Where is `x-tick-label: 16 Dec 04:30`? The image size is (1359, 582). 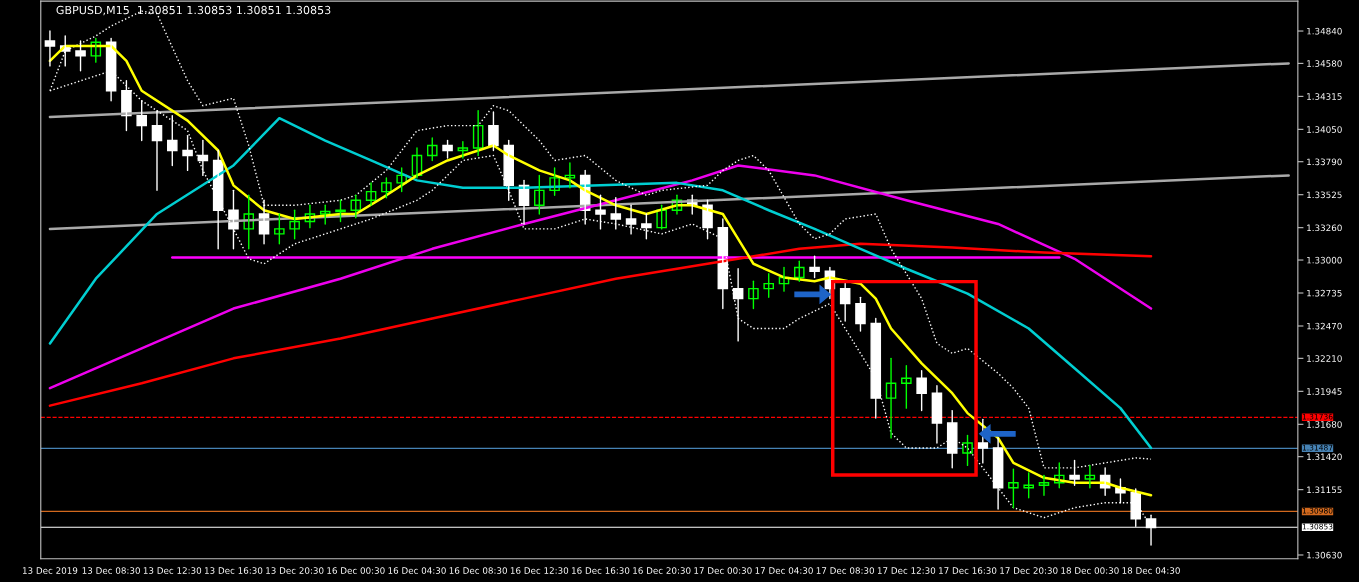
x-tick-label: 16 Dec 04:30 is located at coordinates (417, 570).